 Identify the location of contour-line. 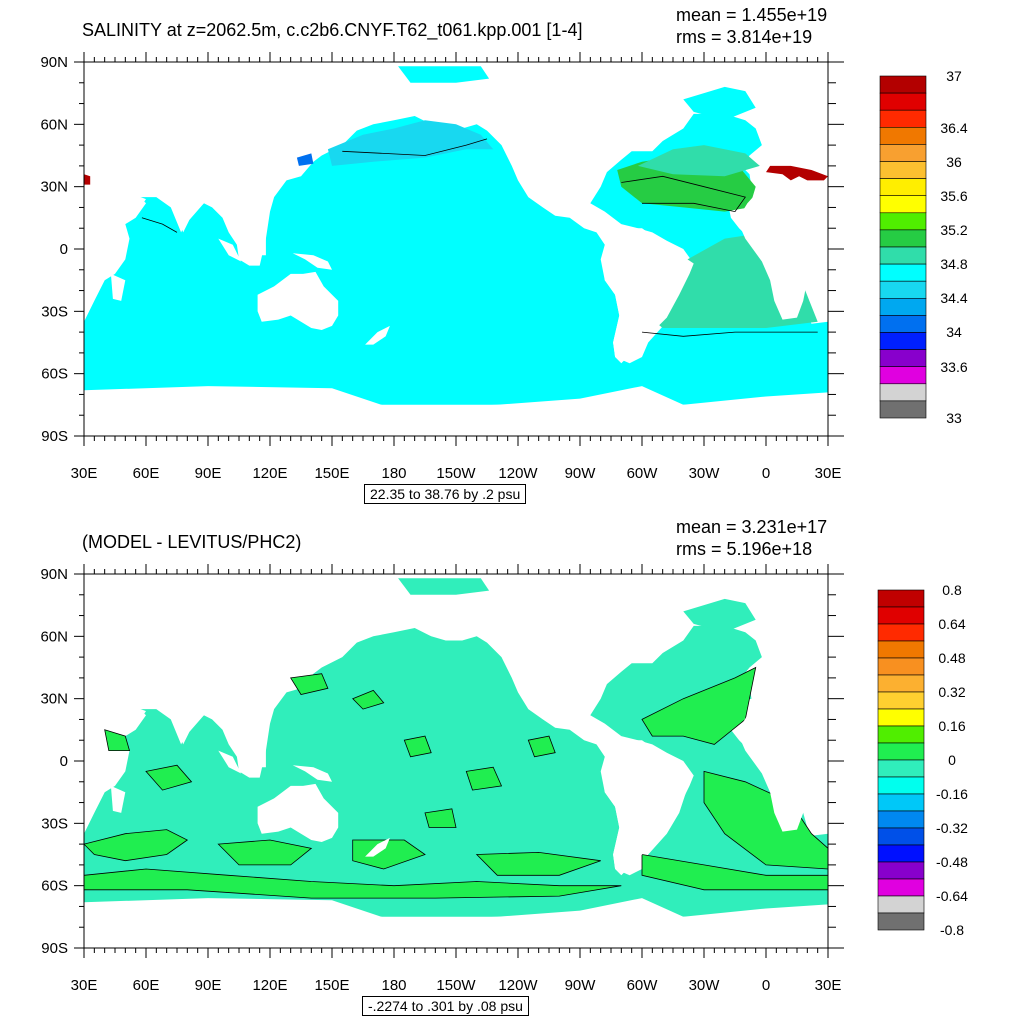
(683, 194).